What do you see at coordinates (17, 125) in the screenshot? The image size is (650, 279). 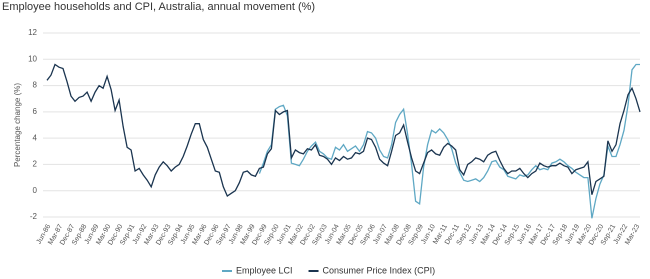 I see `y-axis-label: Percentage change (%)` at bounding box center [17, 125].